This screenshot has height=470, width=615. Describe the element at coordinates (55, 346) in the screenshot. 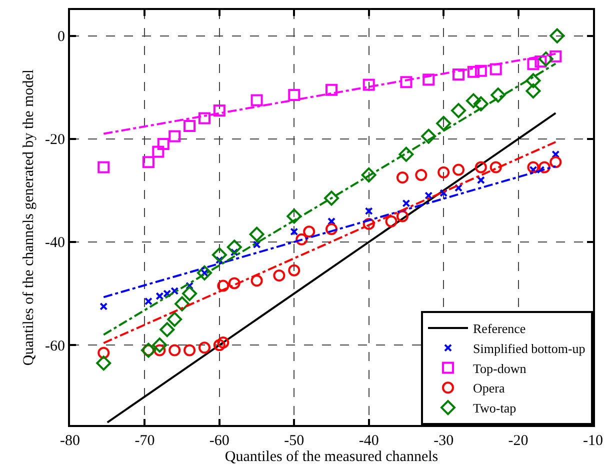

I see `y-tick-label: -60` at that location.